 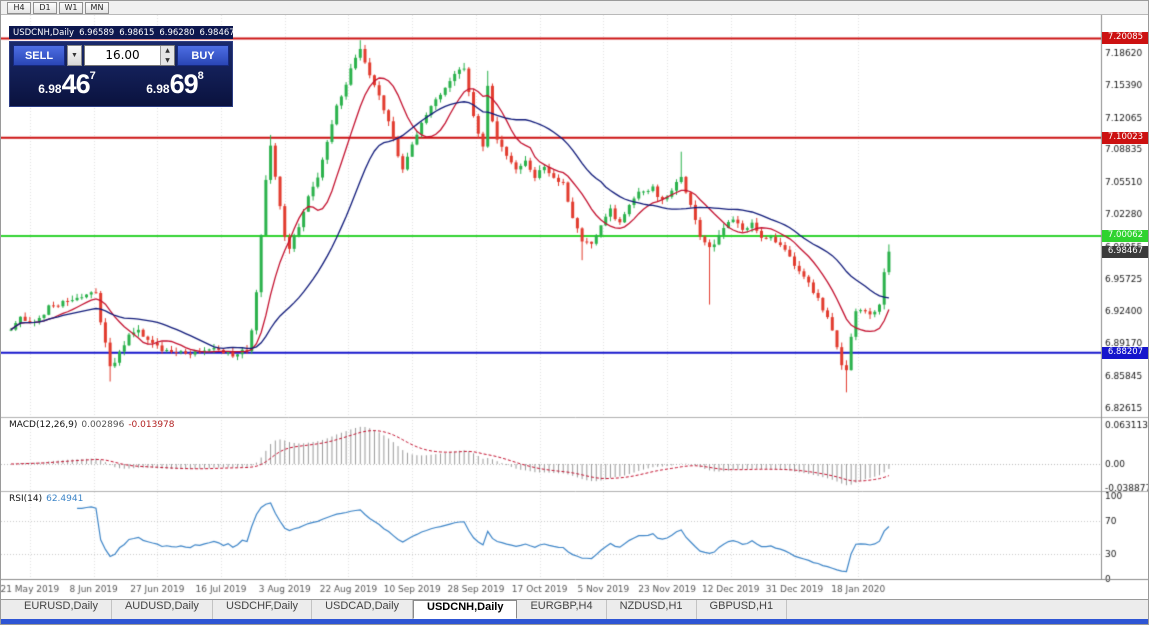 I want to click on rsi-indicator-label: RSI(14) 62.4941, so click(x=46, y=499).